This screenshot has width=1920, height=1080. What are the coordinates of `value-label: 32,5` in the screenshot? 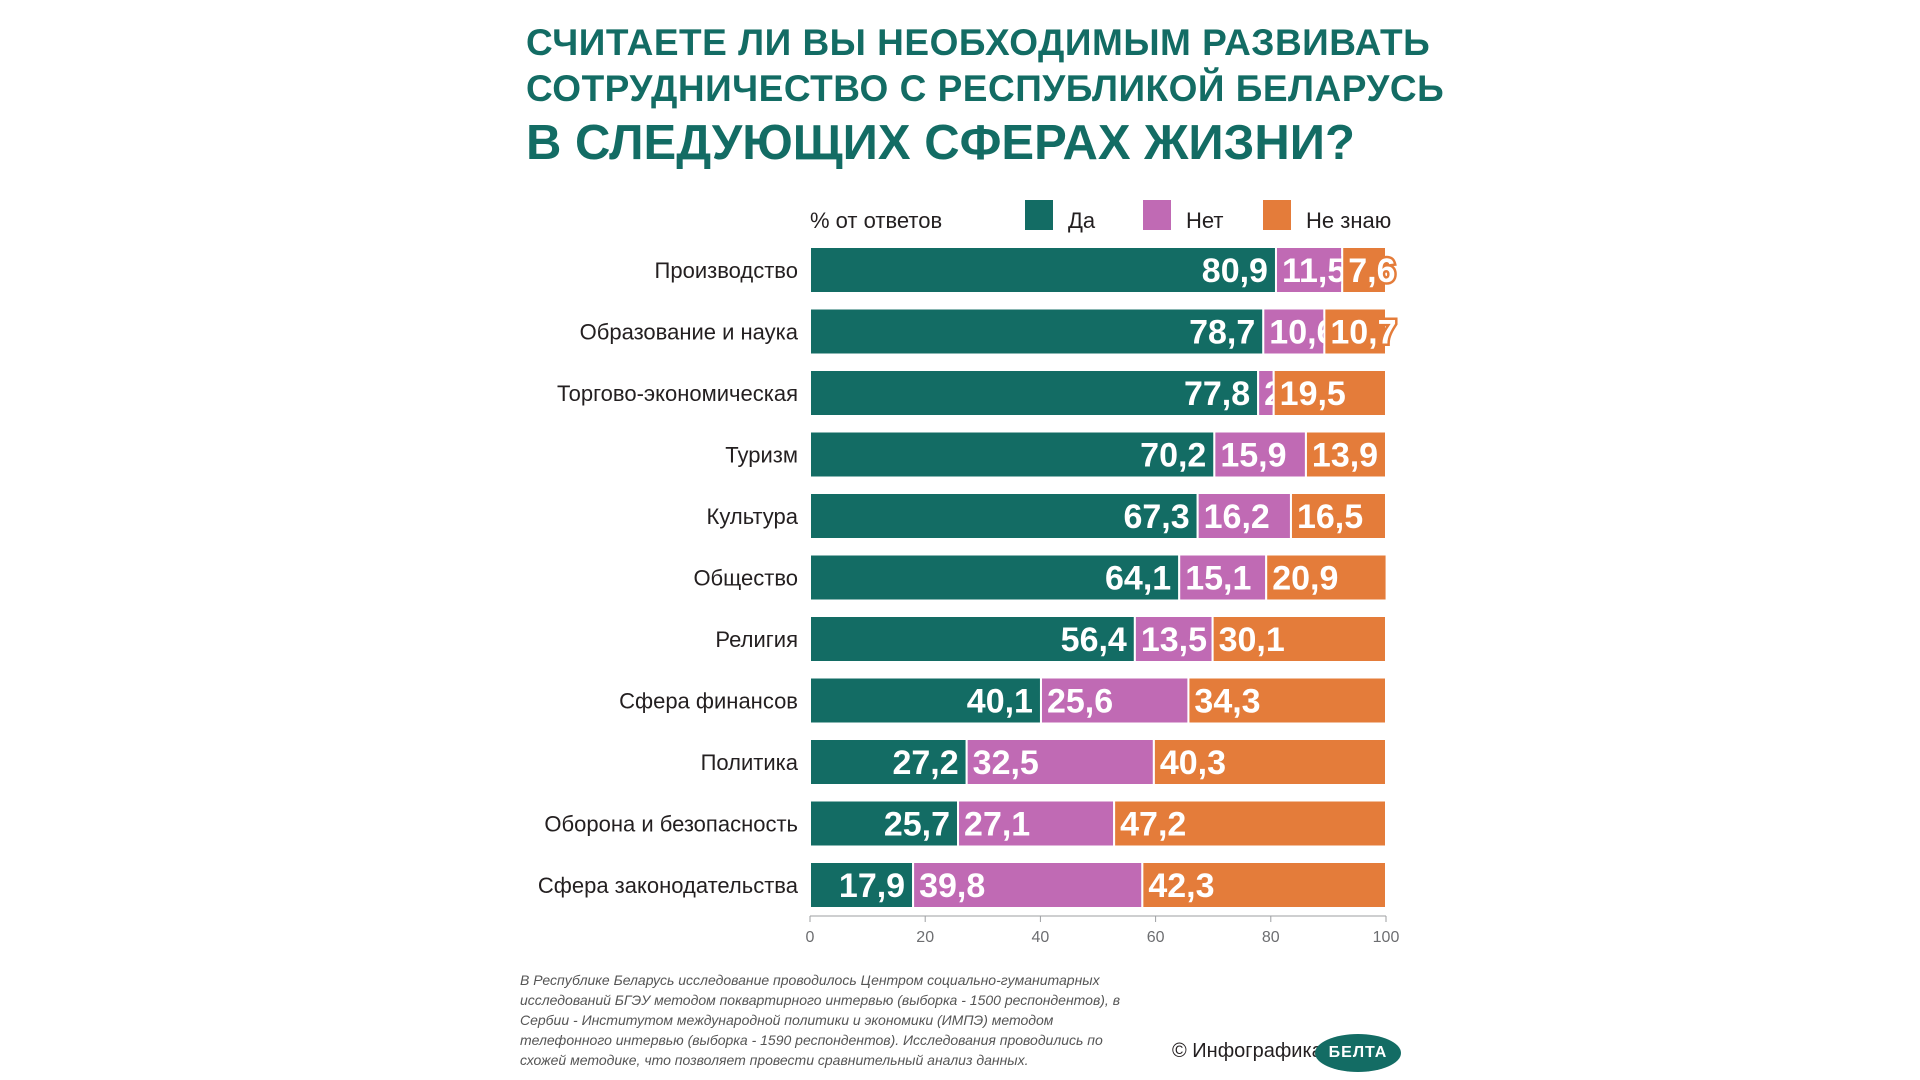 It's located at (1006, 763).